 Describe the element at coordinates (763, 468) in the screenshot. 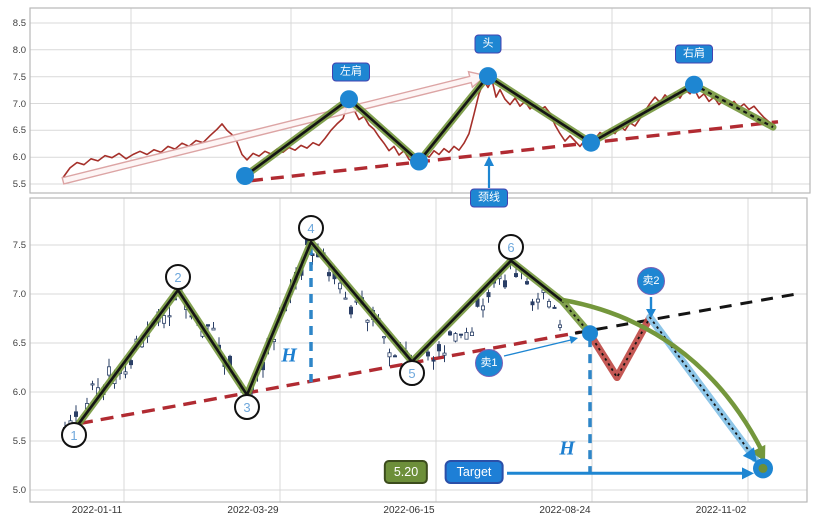

I see `target-dot-center` at that location.